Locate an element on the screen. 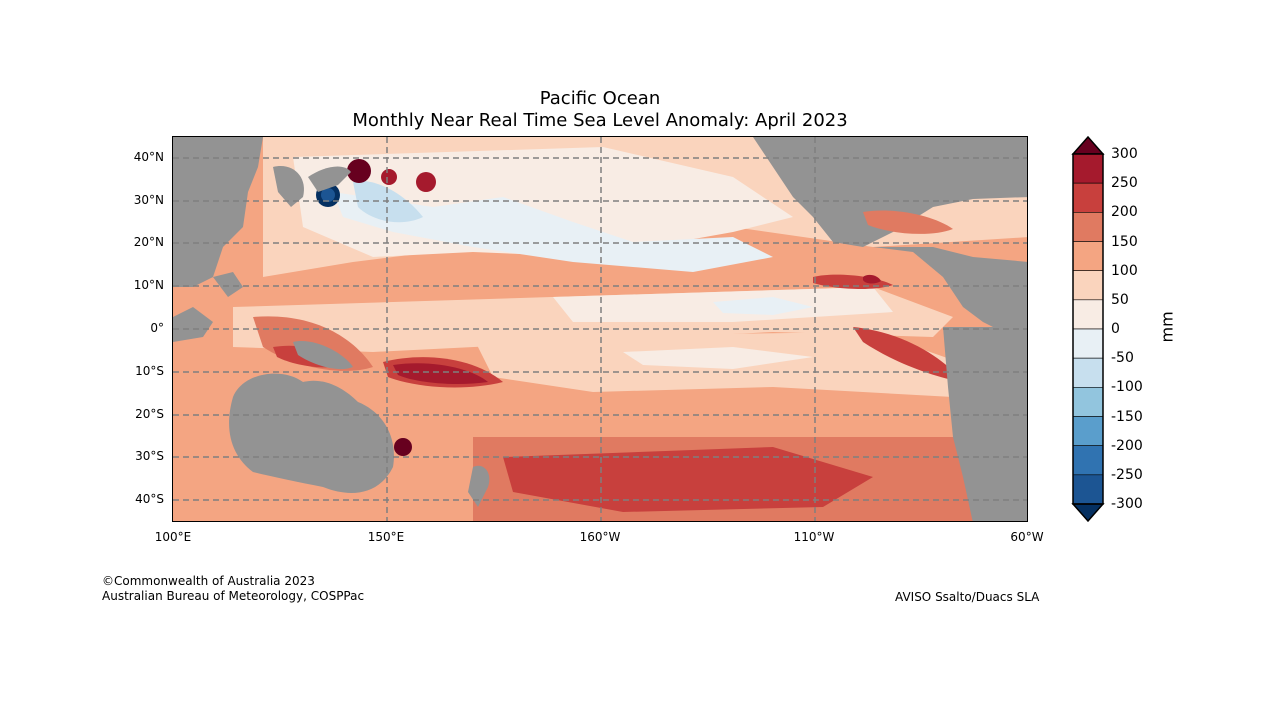 This screenshot has height=705, width=1262. colorbar-tick-label: 150 is located at coordinates (1124, 241).